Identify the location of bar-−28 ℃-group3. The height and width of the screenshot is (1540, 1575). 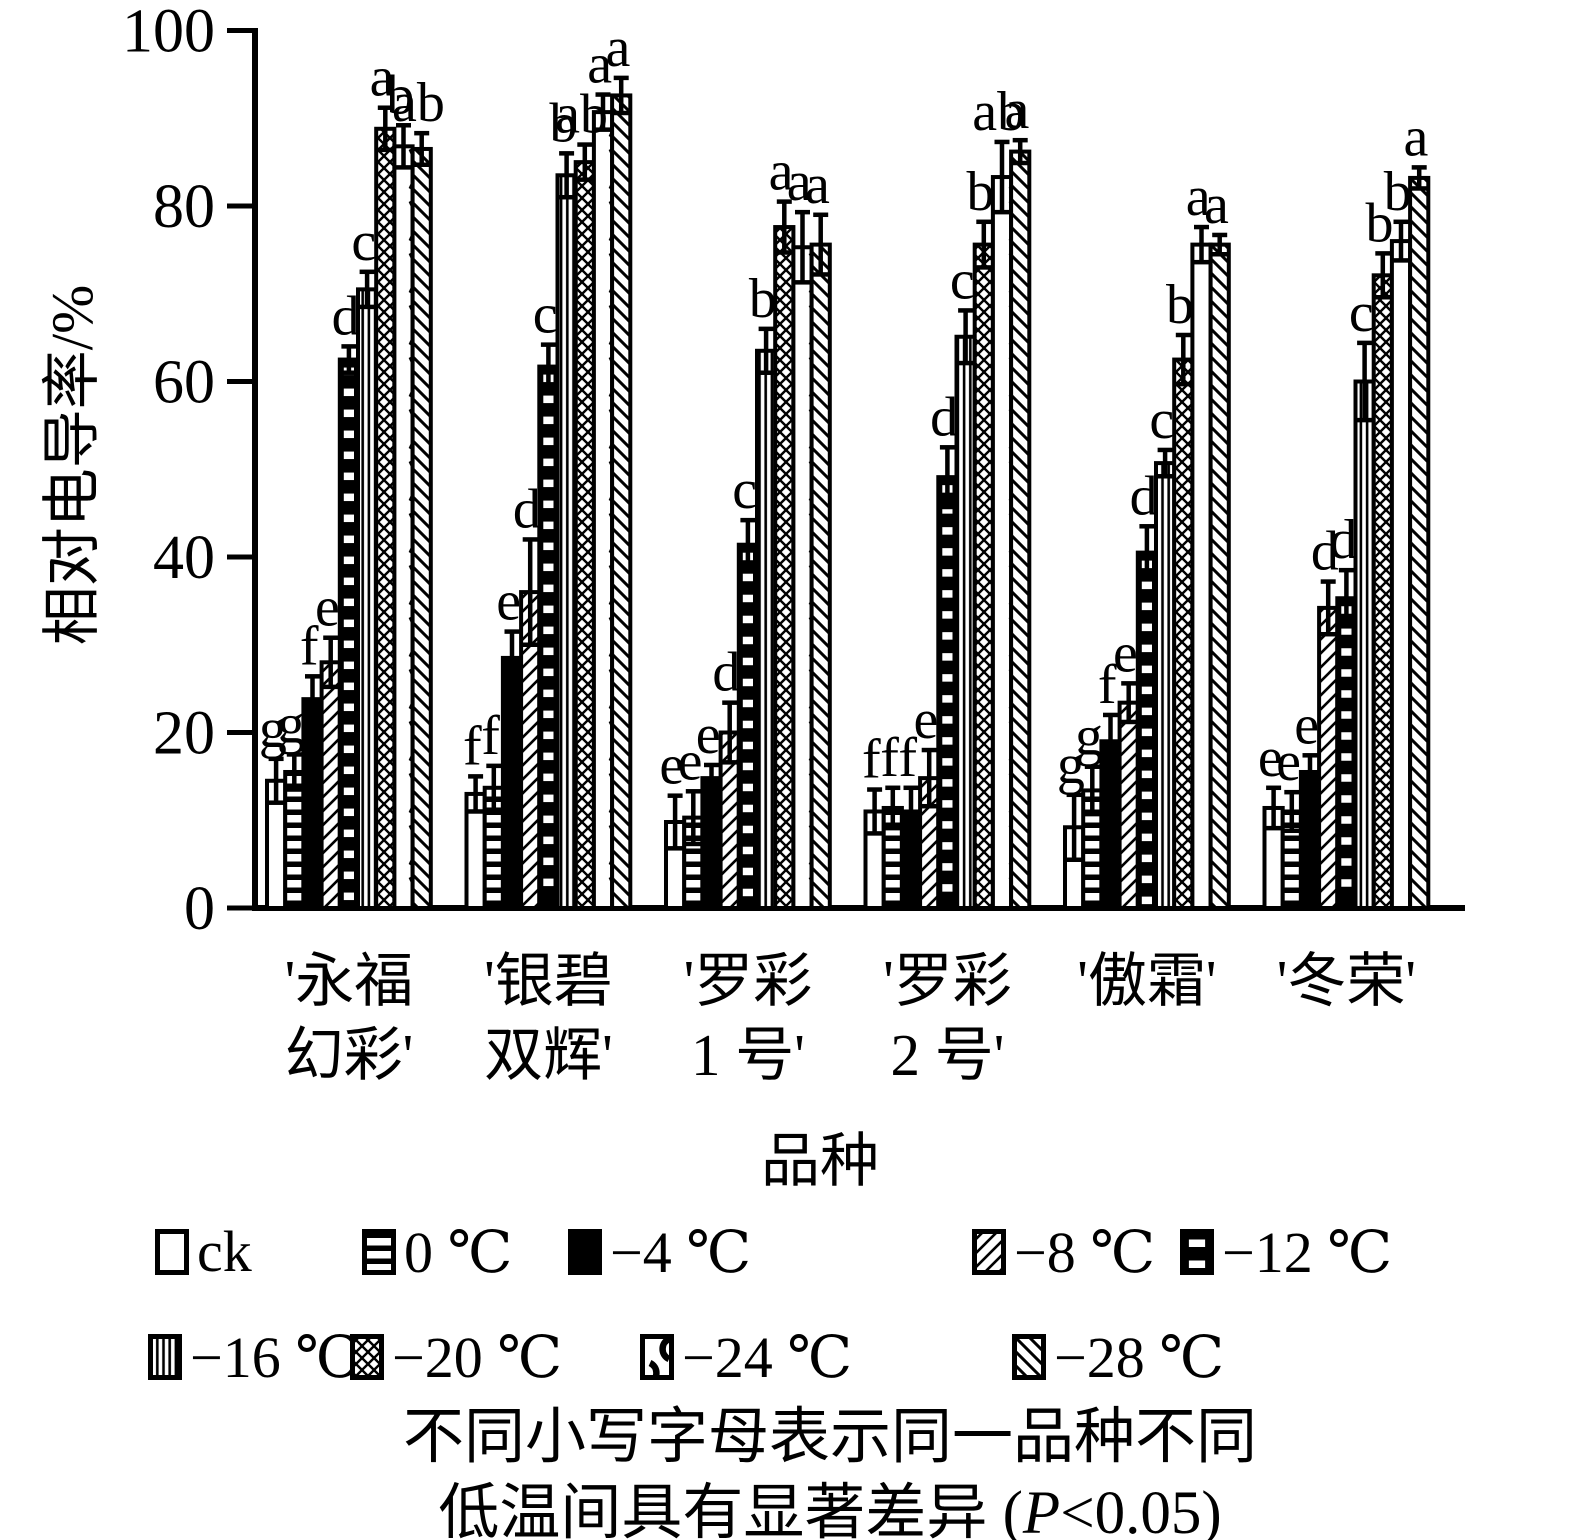
(1020, 524).